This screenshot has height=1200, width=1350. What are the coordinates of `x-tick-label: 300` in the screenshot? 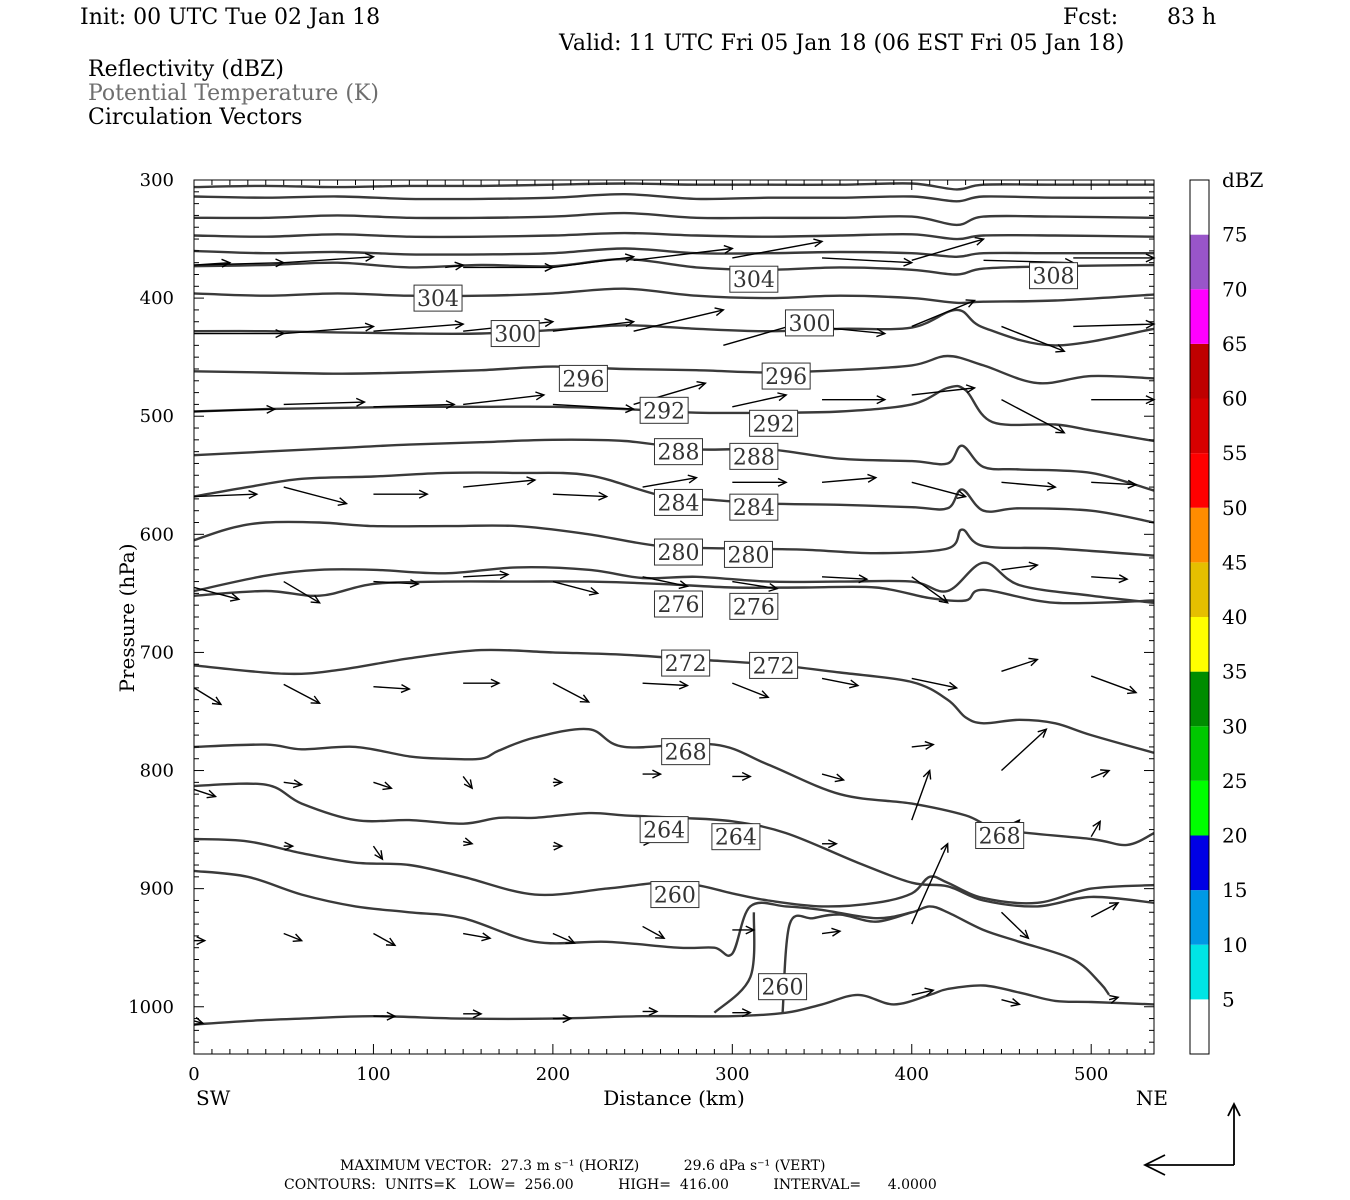 It's located at (732, 1074).